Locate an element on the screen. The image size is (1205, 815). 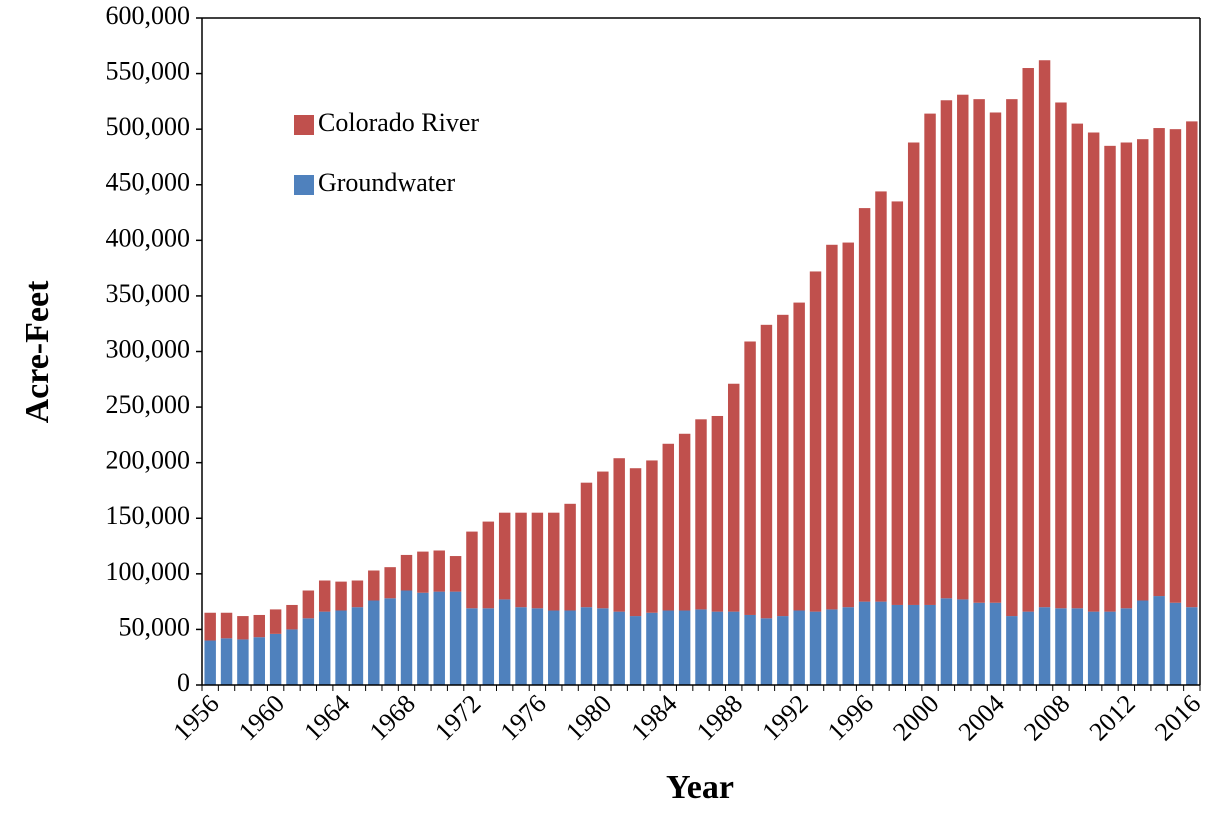
x-tick-label: 1996 is located at coordinates (850, 717).